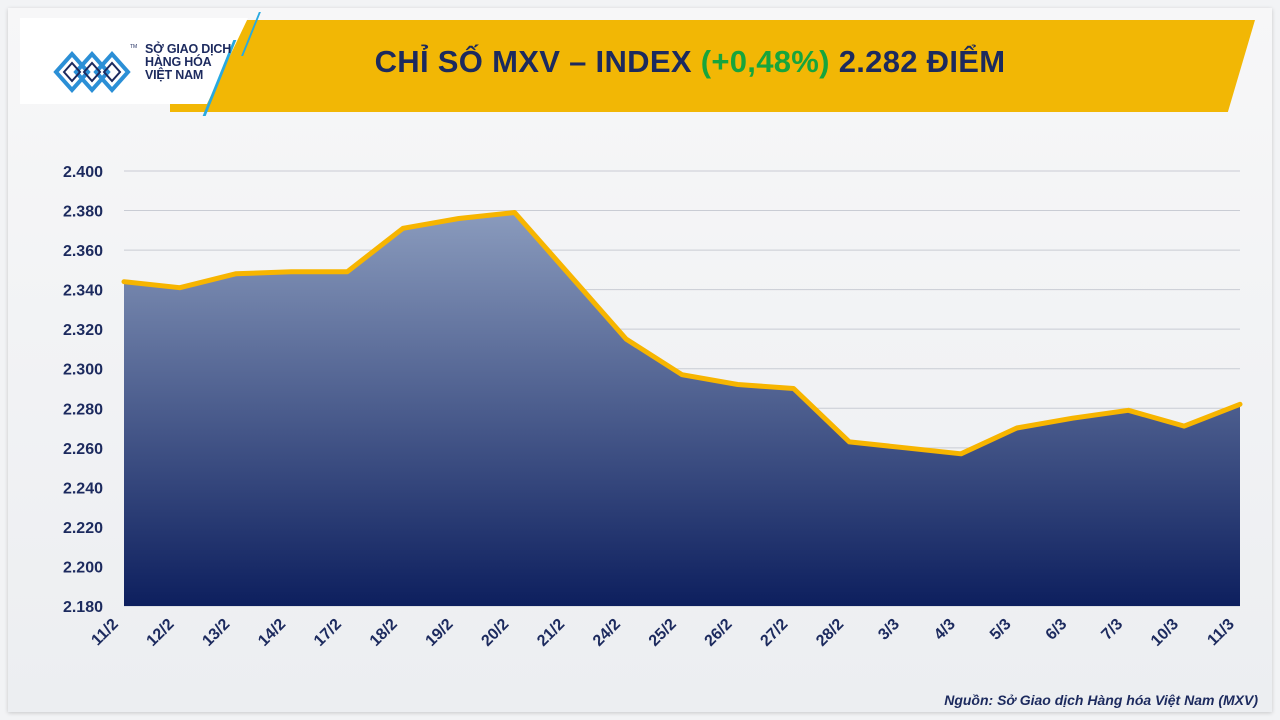 The width and height of the screenshot is (1280, 720). I want to click on y-tick-label: 2.400, so click(83, 172).